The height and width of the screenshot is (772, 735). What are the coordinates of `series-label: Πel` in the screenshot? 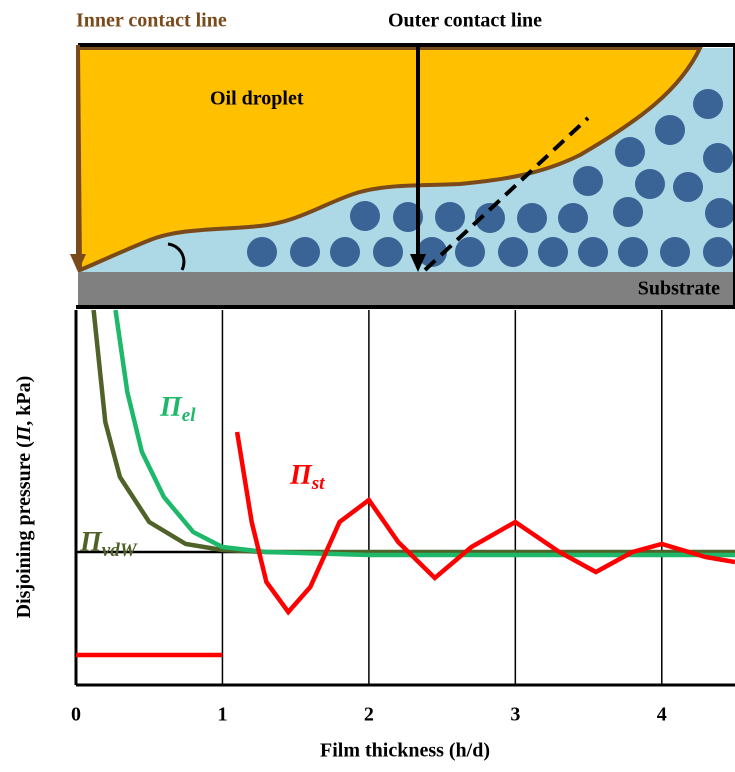 It's located at (177, 409).